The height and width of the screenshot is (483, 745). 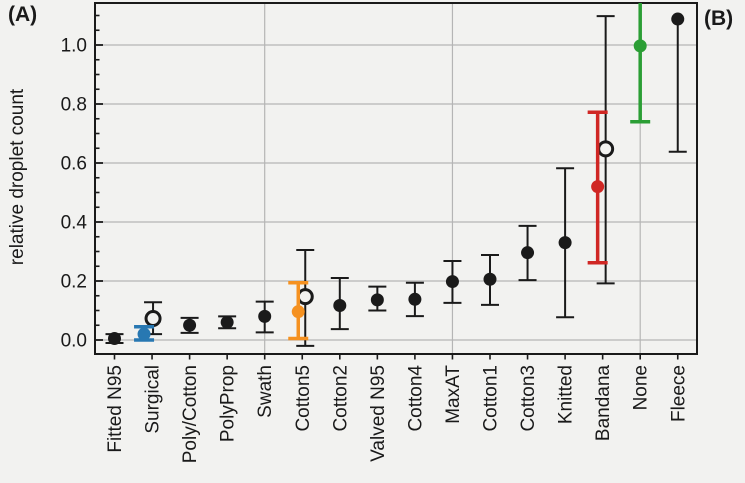 What do you see at coordinates (74, 105) in the screenshot?
I see `y-tick-label: 0.8` at bounding box center [74, 105].